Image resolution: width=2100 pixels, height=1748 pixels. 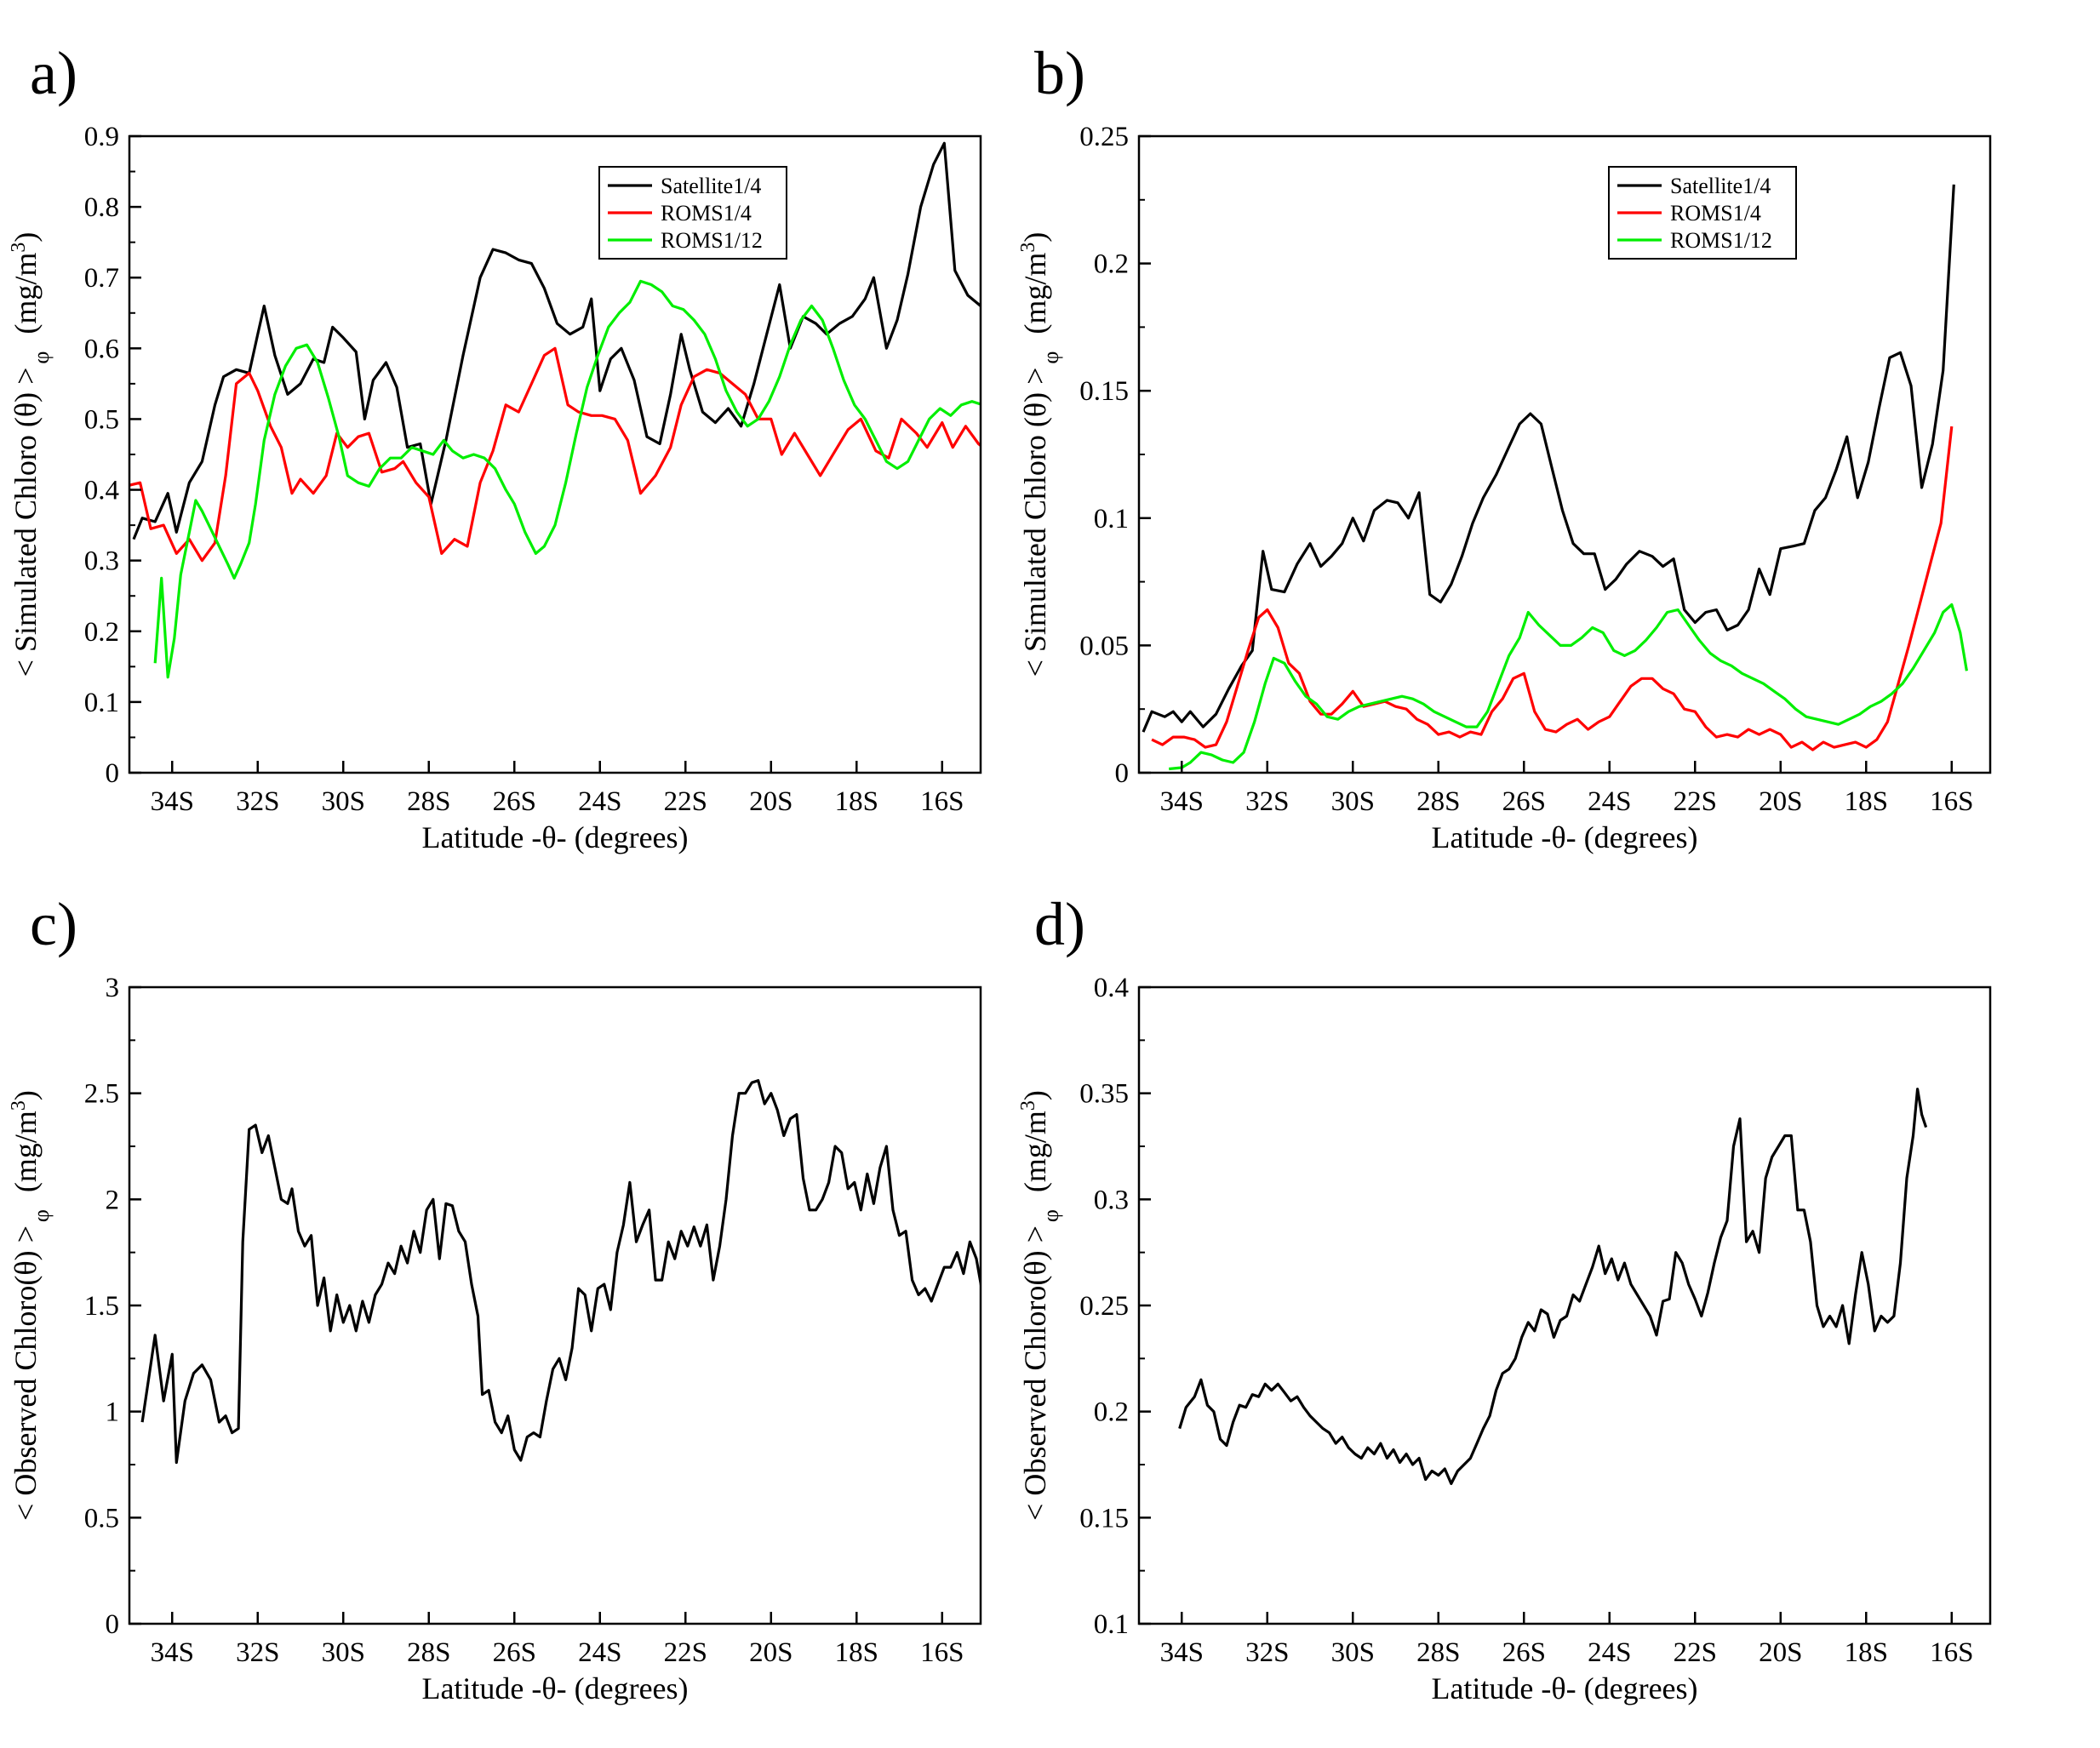 What do you see at coordinates (53, 73) in the screenshot?
I see `panel-label: a)` at bounding box center [53, 73].